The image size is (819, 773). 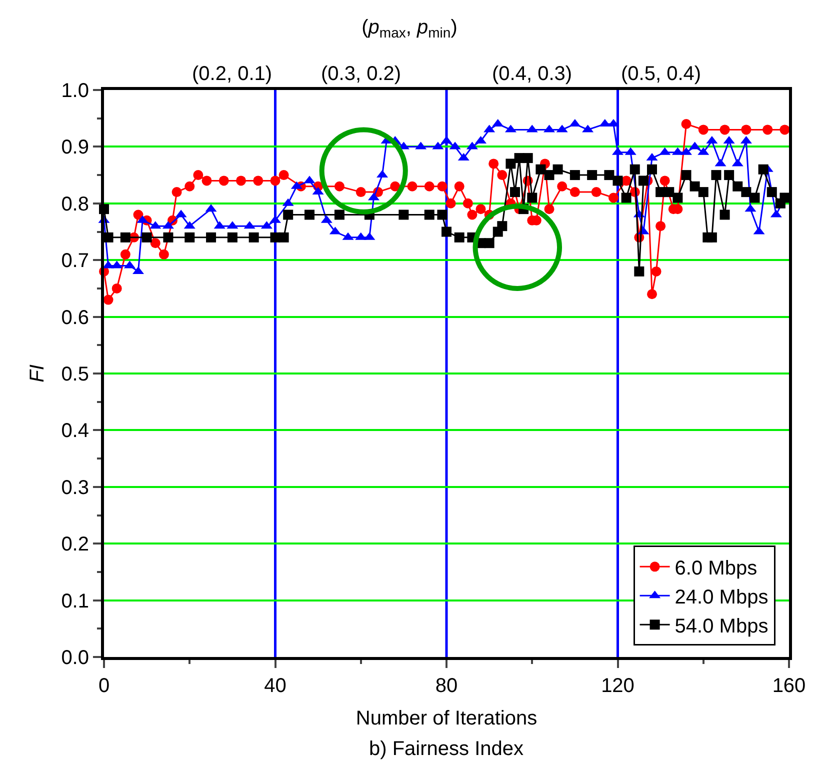 I want to click on y-tick-label: 0.4, so click(x=75, y=431).